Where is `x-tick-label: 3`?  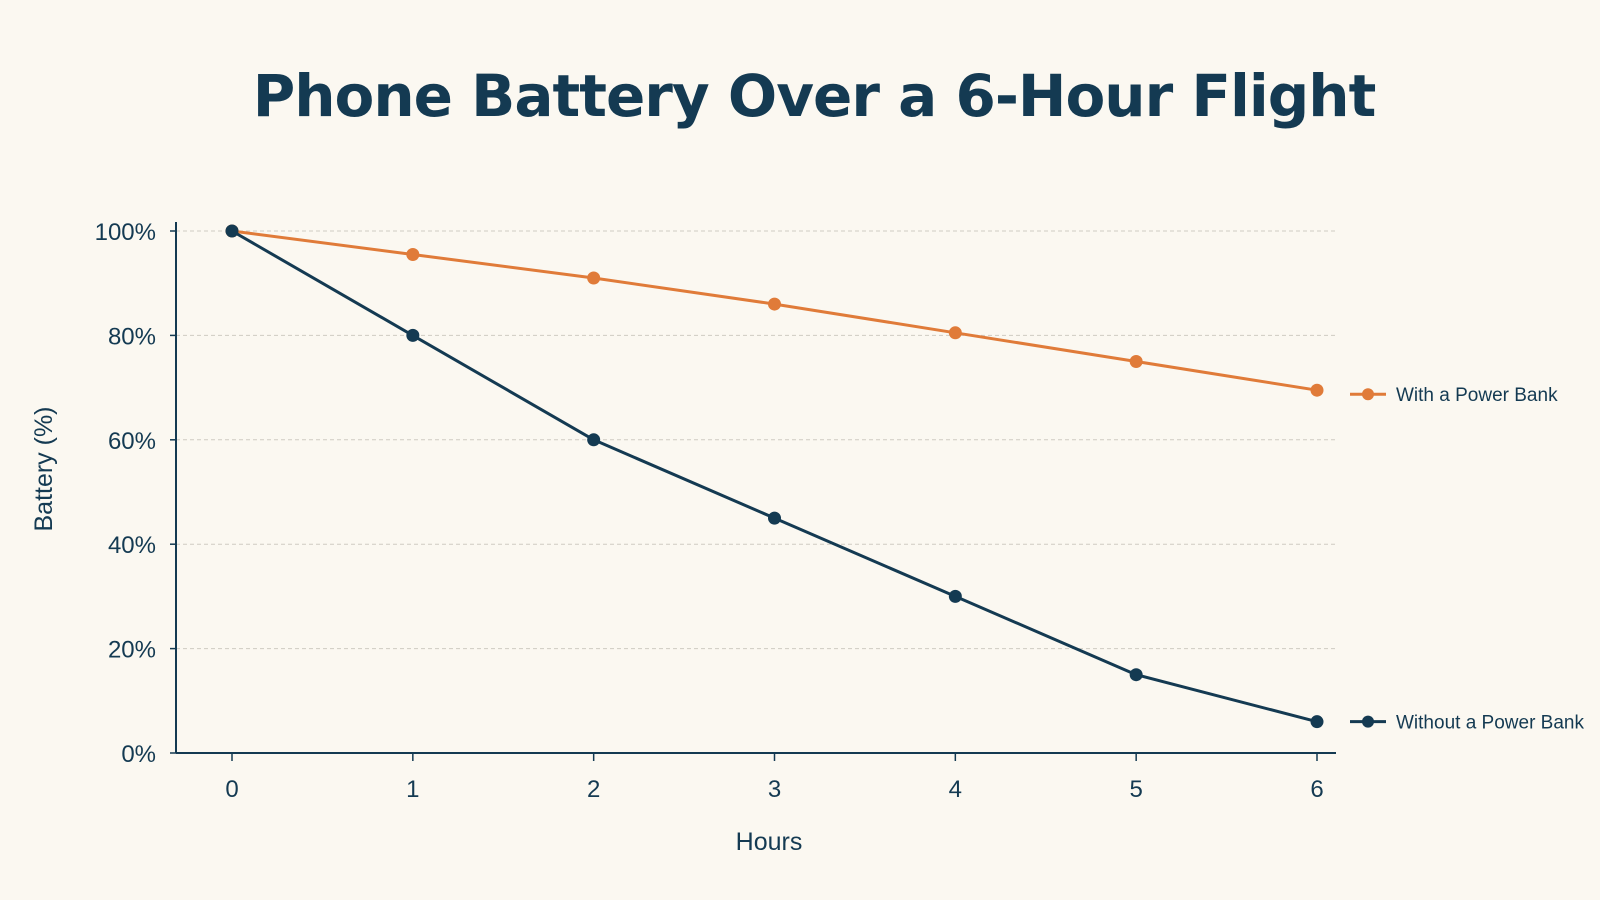 x-tick-label: 3 is located at coordinates (774, 789).